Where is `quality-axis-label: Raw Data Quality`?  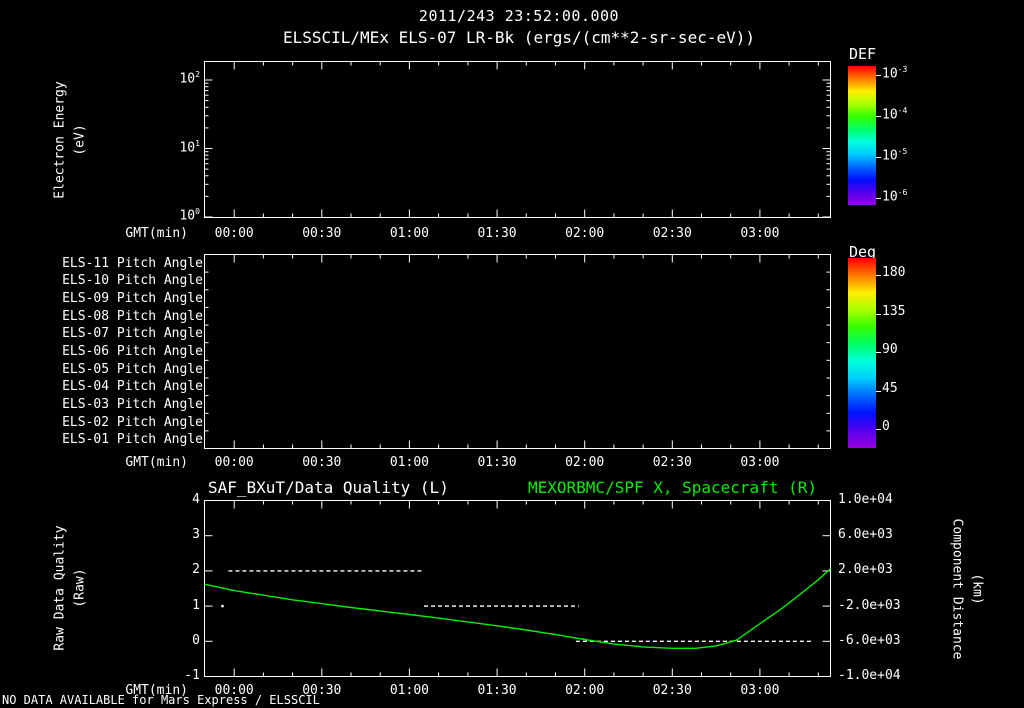 quality-axis-label: Raw Data Quality is located at coordinates (60, 588).